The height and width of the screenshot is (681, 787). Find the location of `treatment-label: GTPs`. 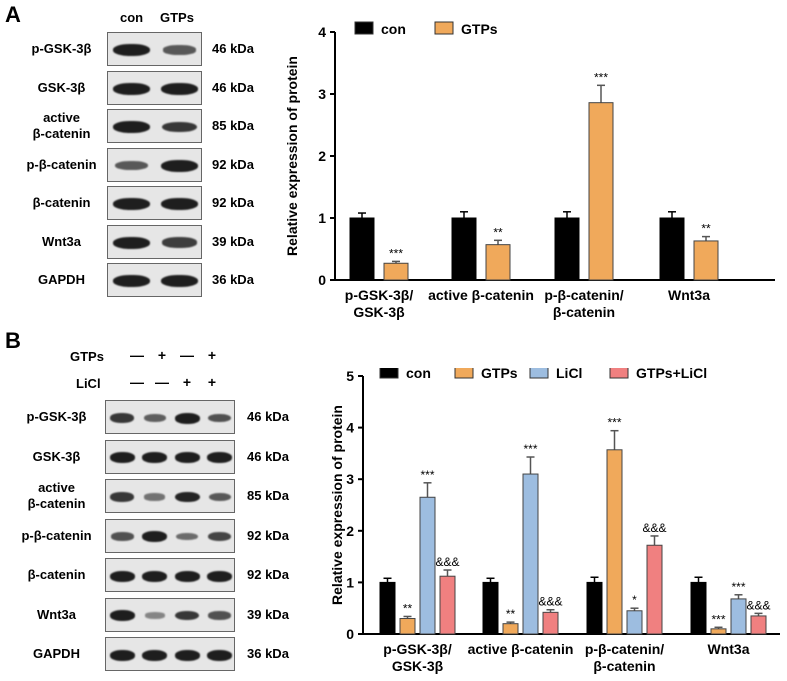

treatment-label: GTPs is located at coordinates (87, 356).